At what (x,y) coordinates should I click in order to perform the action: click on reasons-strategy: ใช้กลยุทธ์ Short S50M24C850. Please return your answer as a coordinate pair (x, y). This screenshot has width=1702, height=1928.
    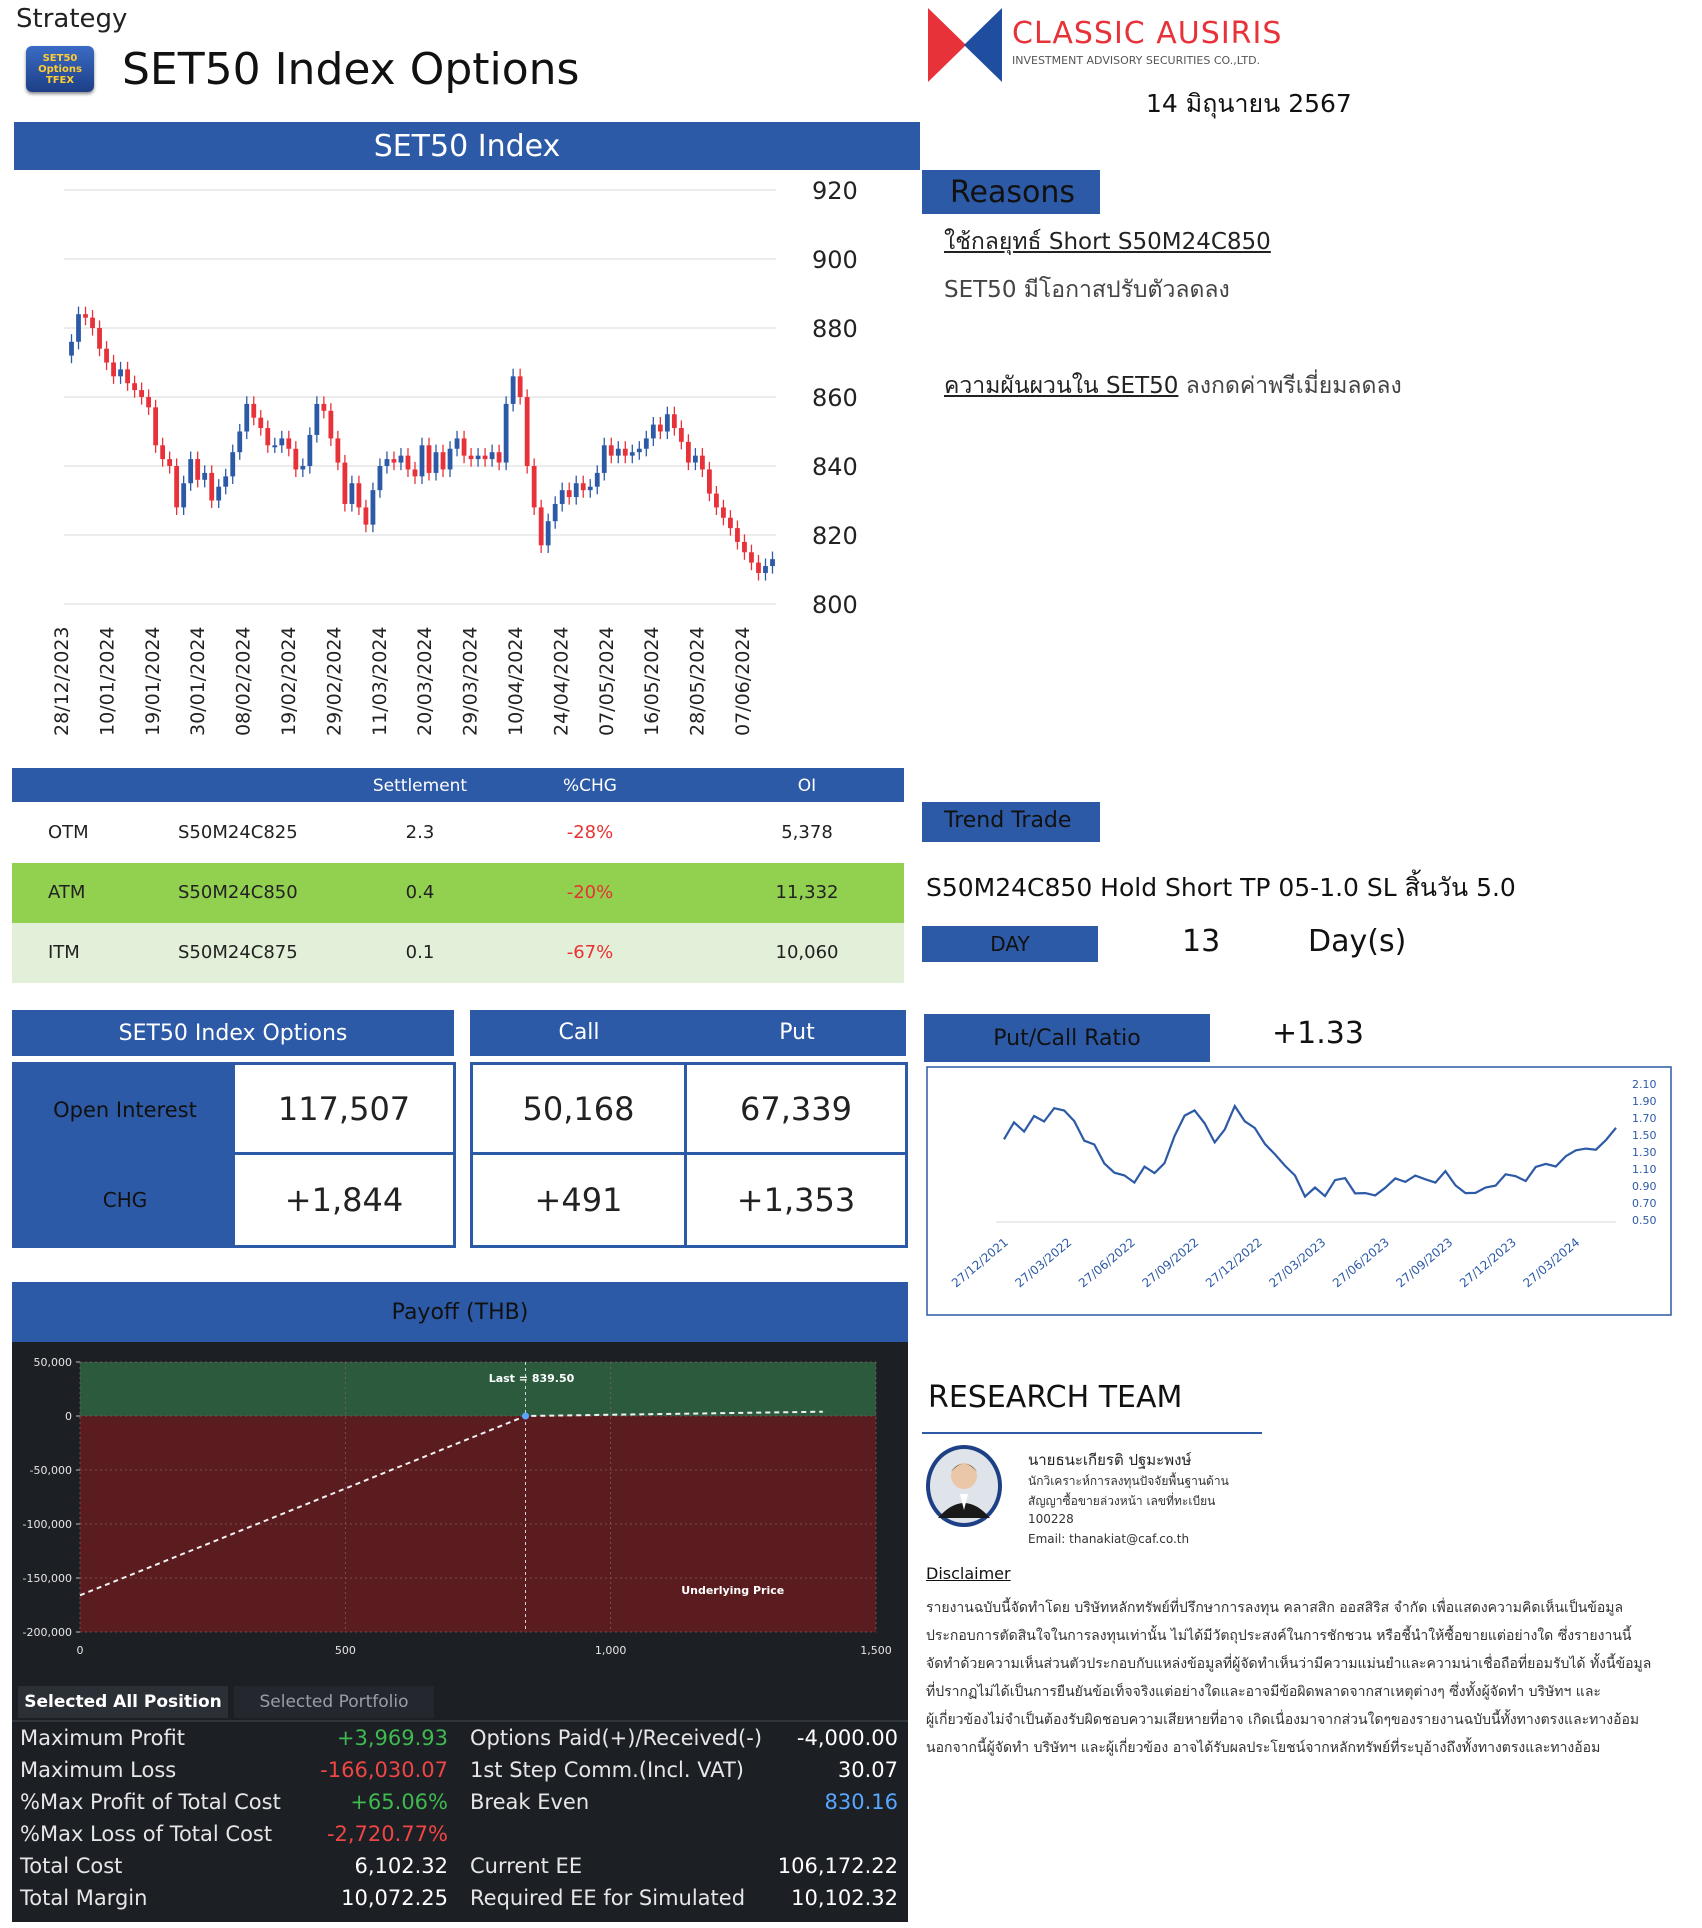
    Looking at the image, I should click on (1107, 242).